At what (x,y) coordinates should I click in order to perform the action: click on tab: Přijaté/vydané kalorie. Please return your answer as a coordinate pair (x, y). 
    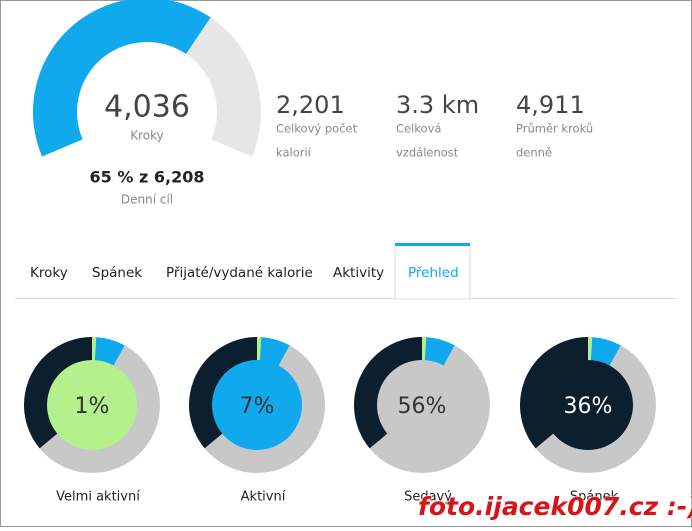
    Looking at the image, I should click on (239, 273).